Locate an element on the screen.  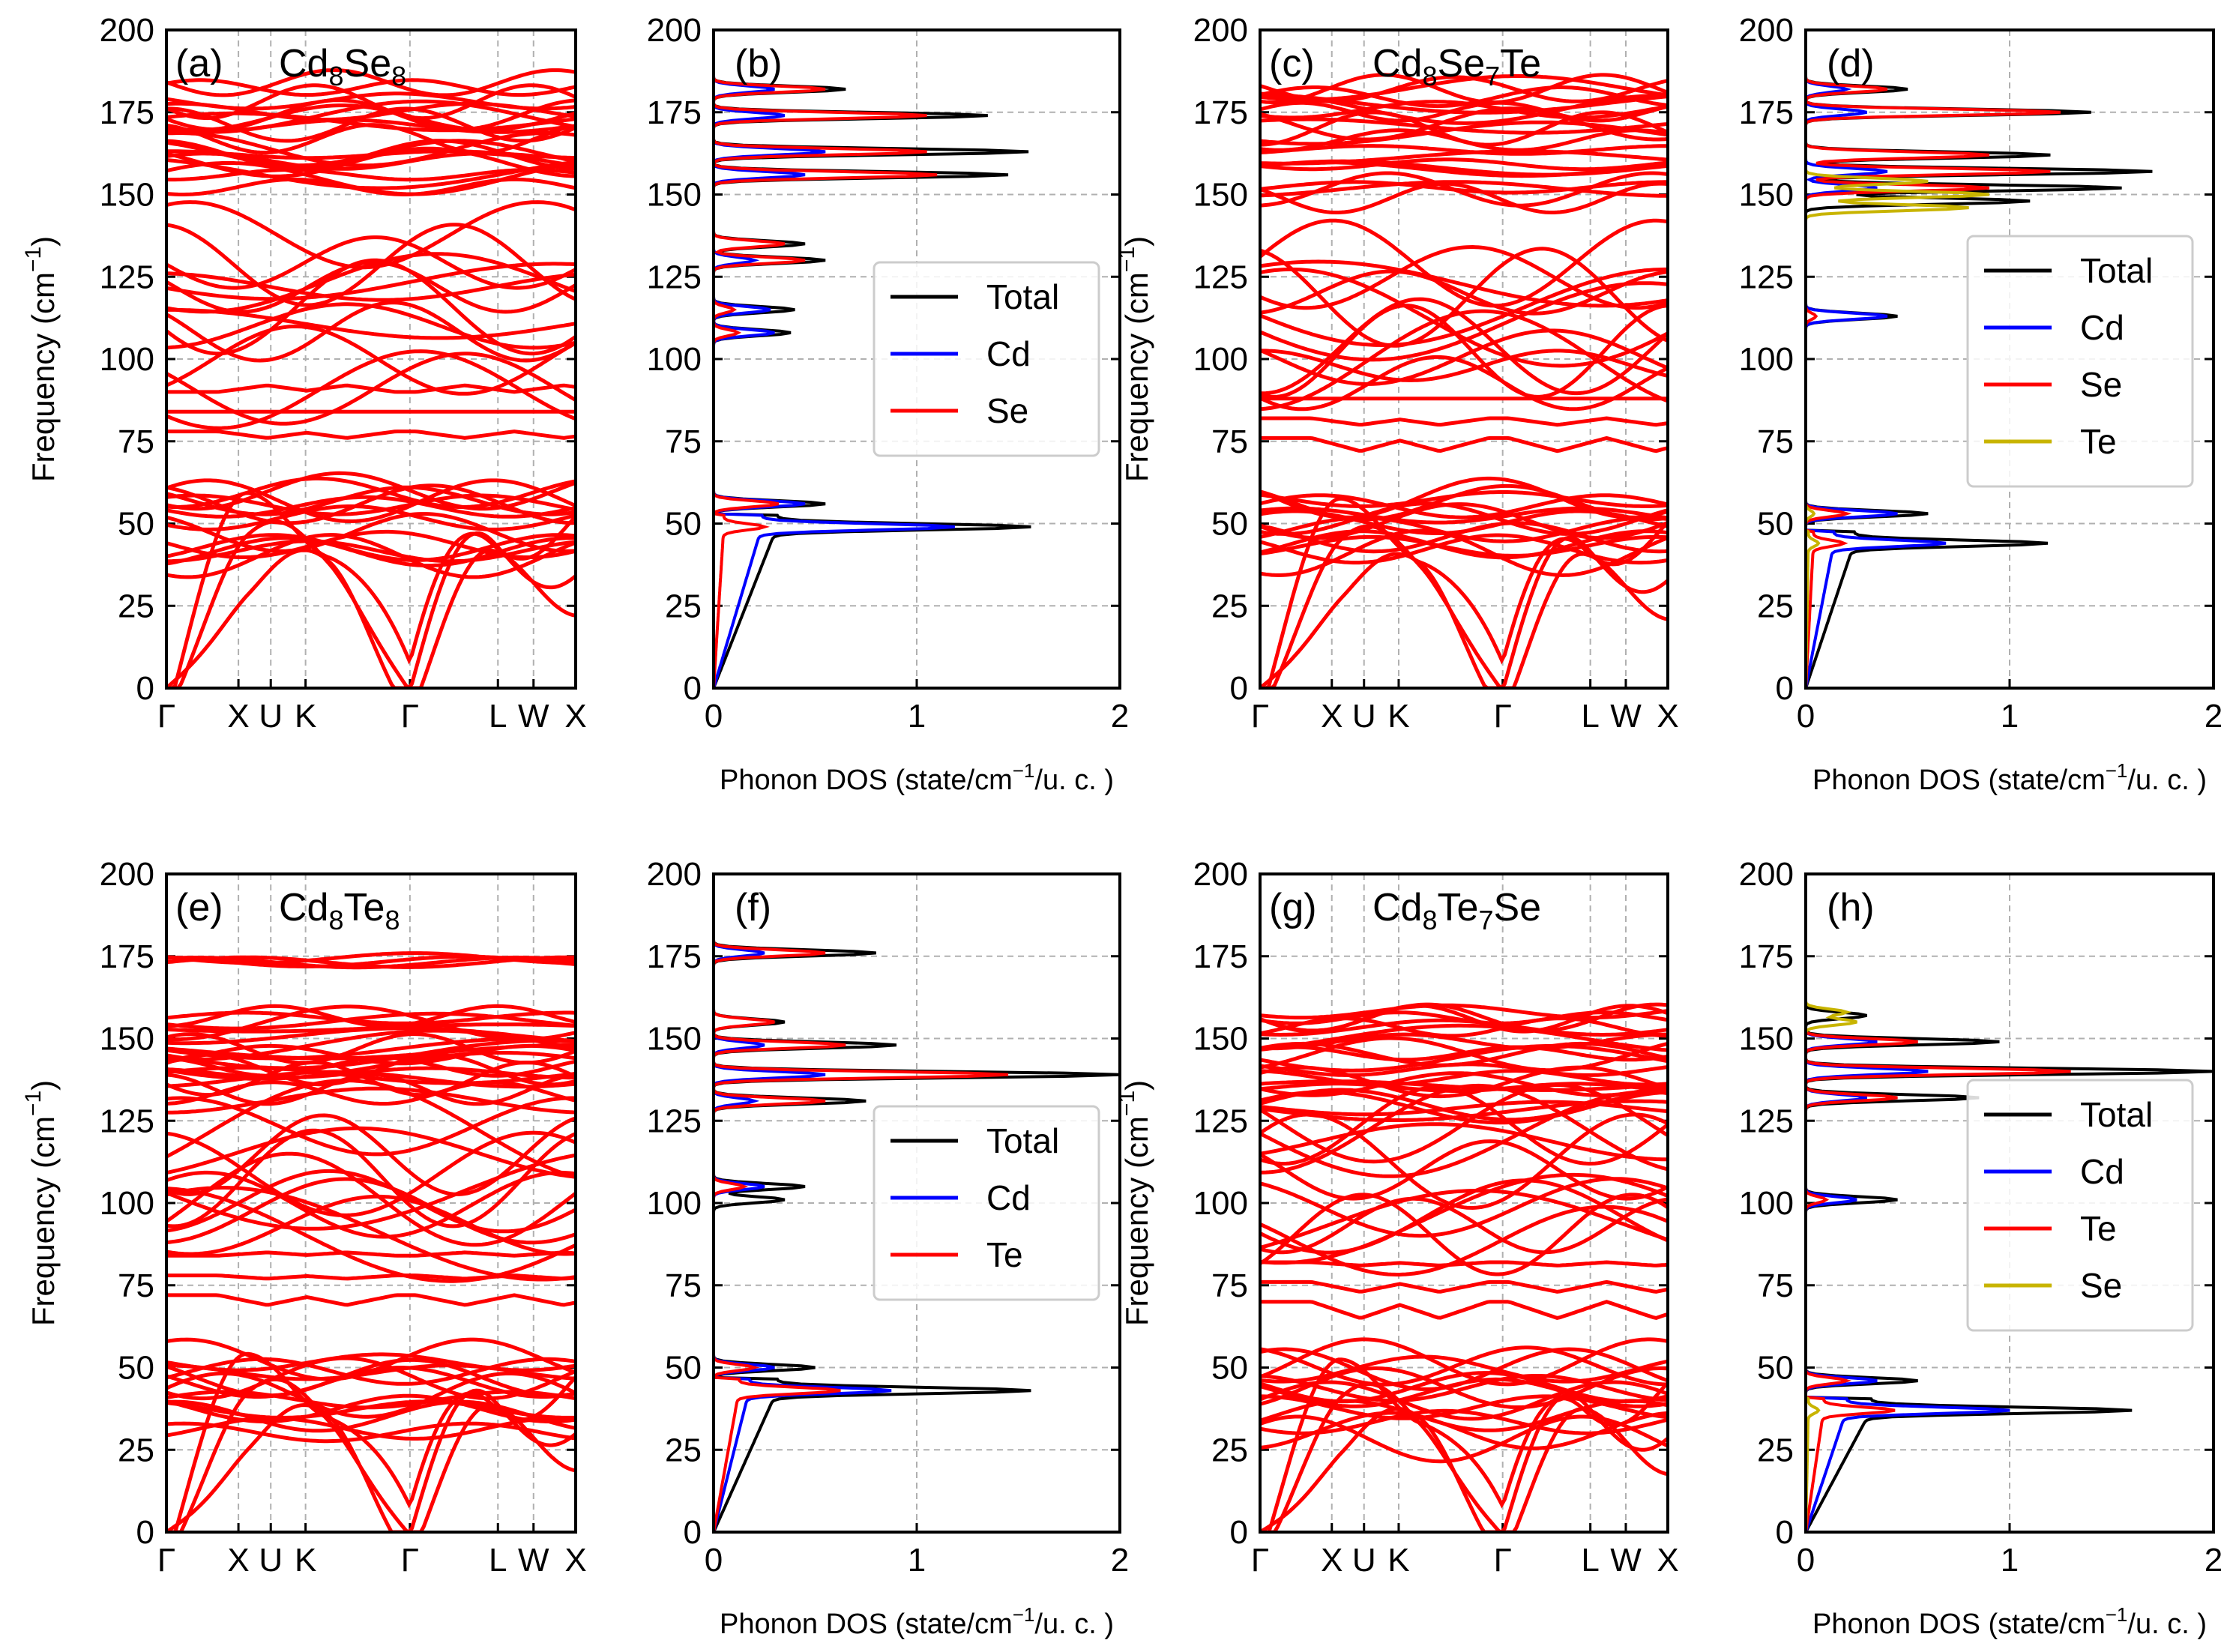
x-tick-label: 0 is located at coordinates (1806, 1560).